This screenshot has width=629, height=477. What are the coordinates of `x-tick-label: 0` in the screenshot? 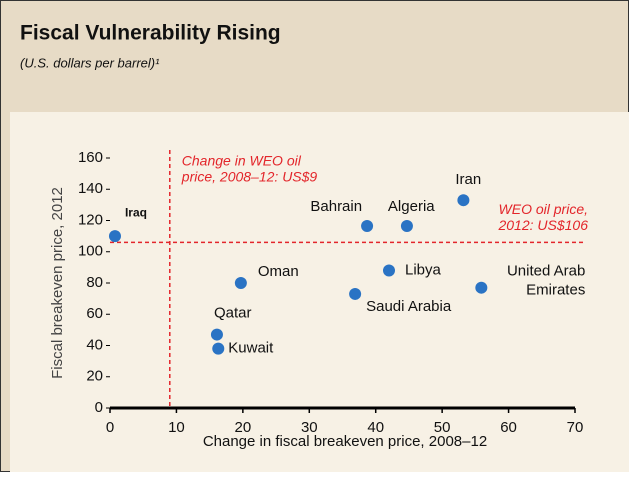 It's located at (110, 427).